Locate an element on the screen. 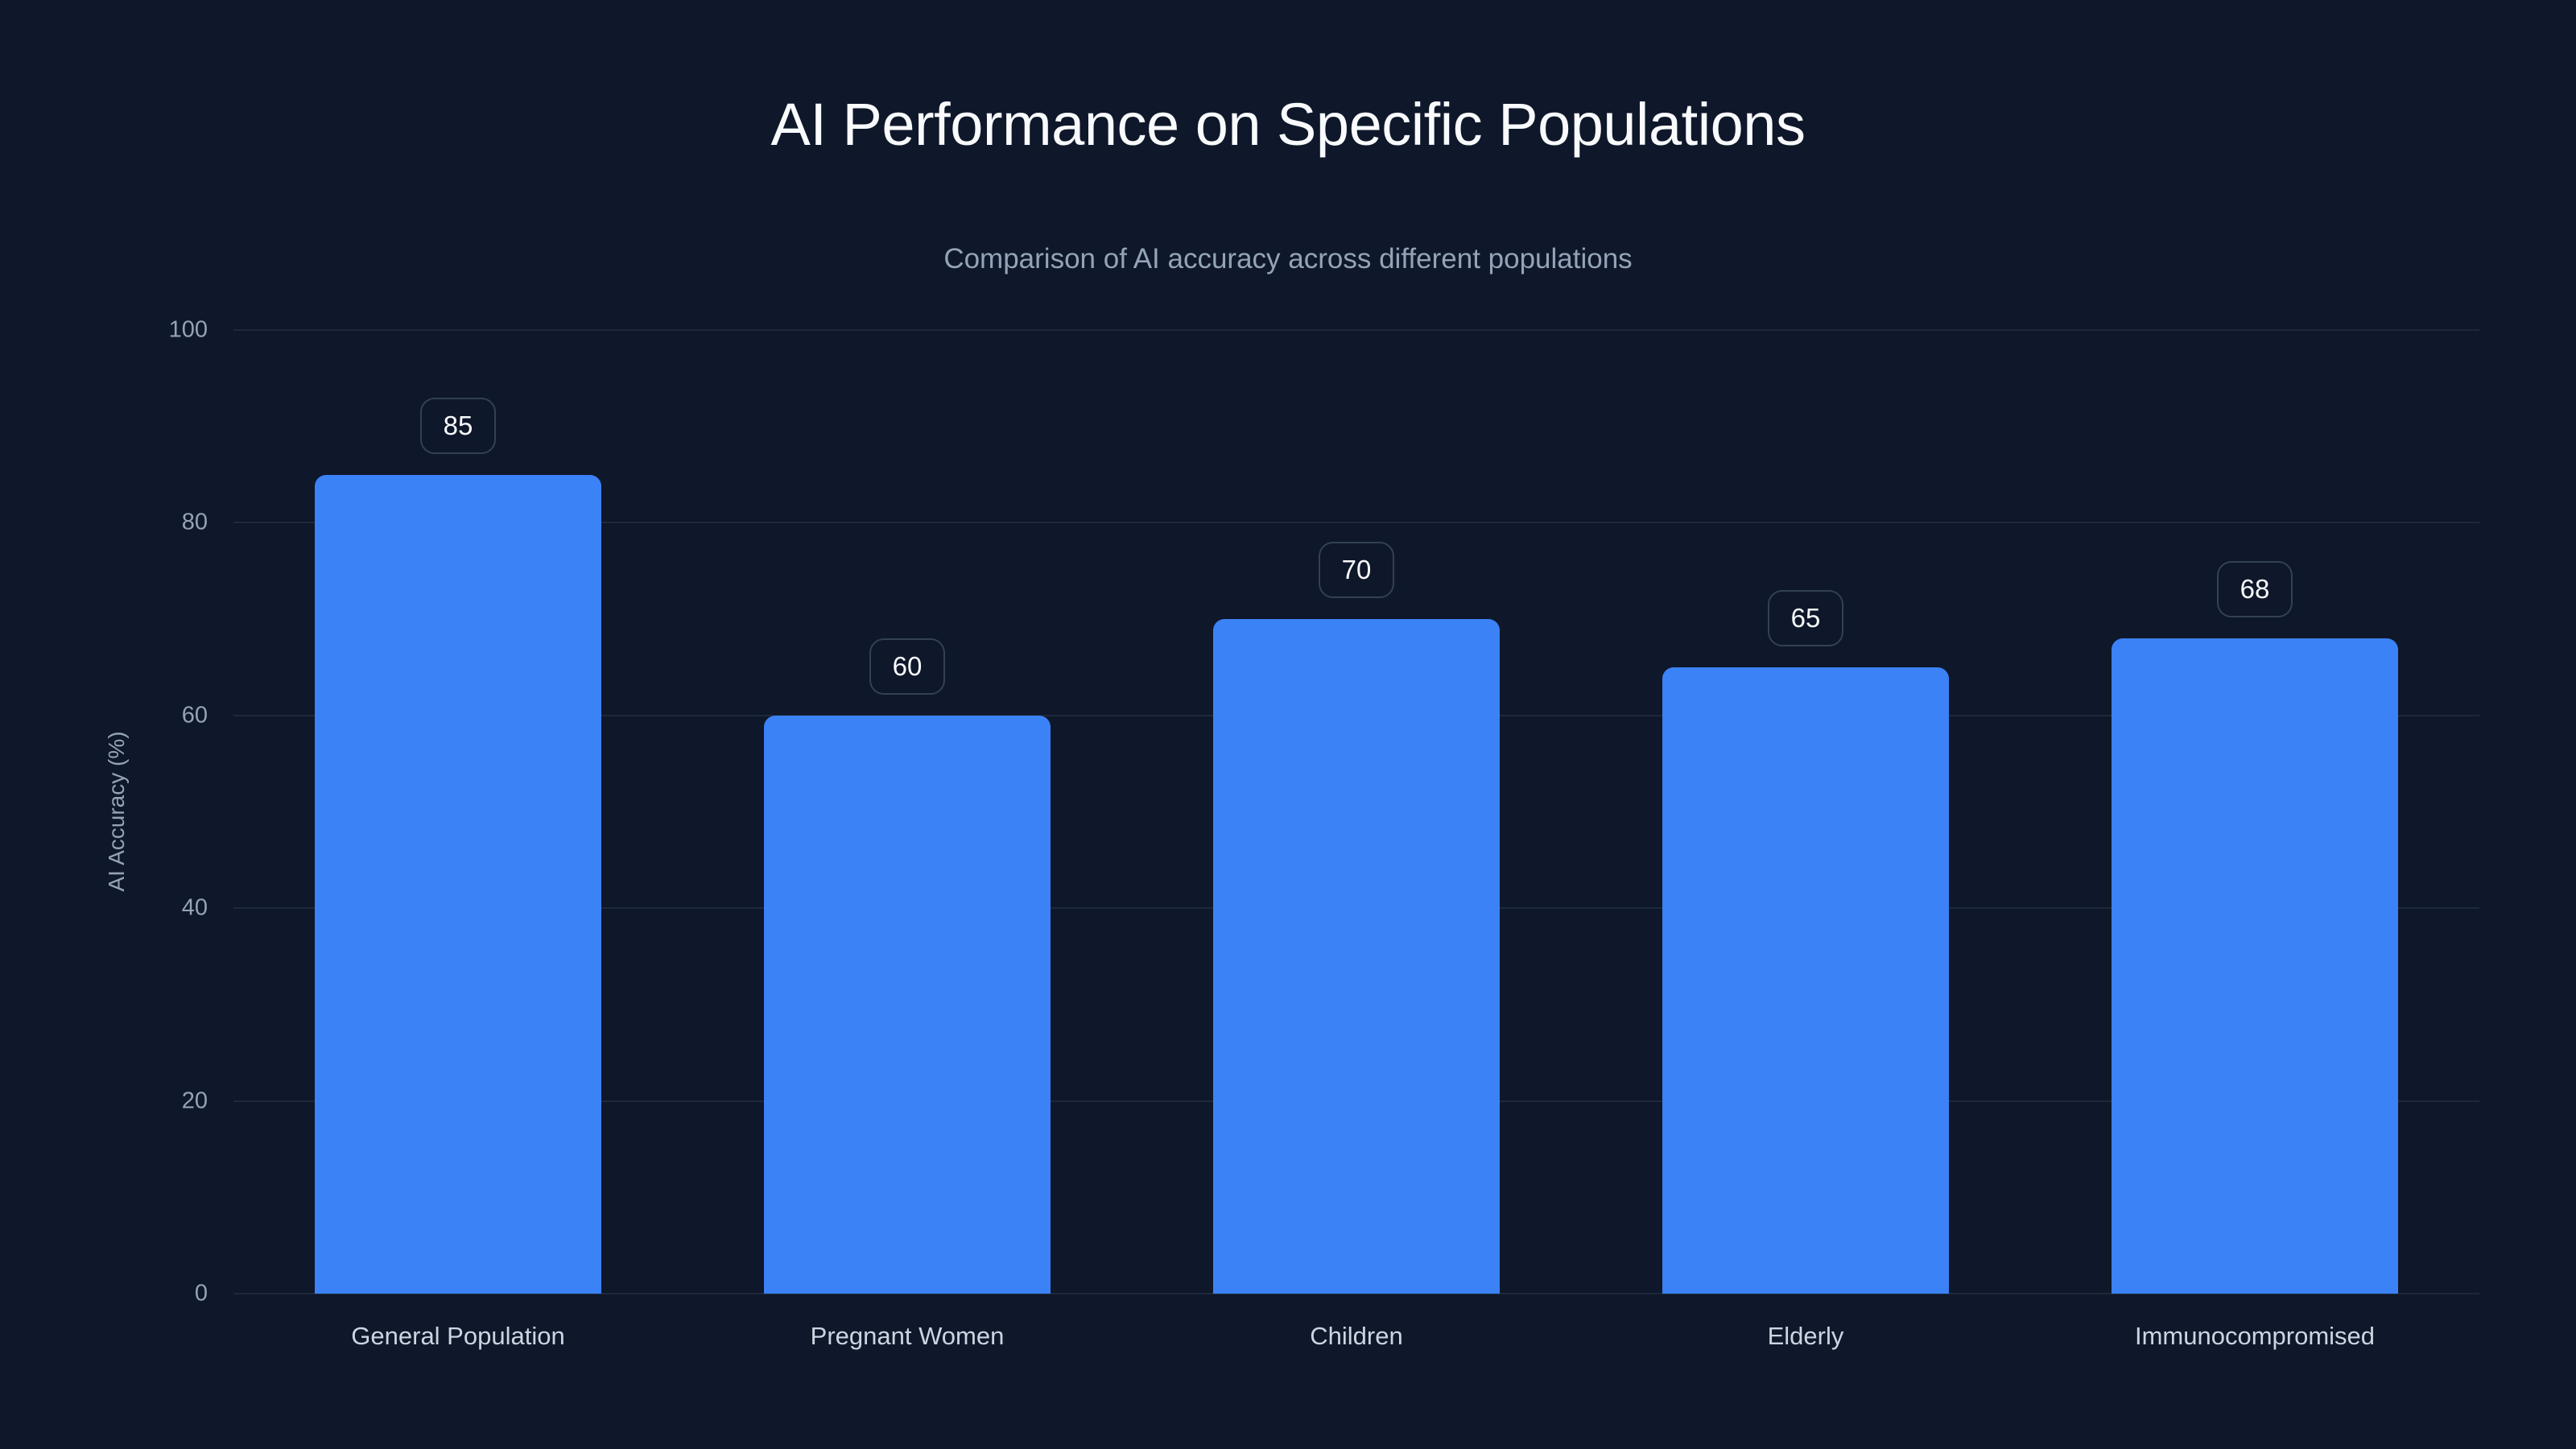 Image resolution: width=2576 pixels, height=1449 pixels. y-tick-label: 100 is located at coordinates (188, 329).